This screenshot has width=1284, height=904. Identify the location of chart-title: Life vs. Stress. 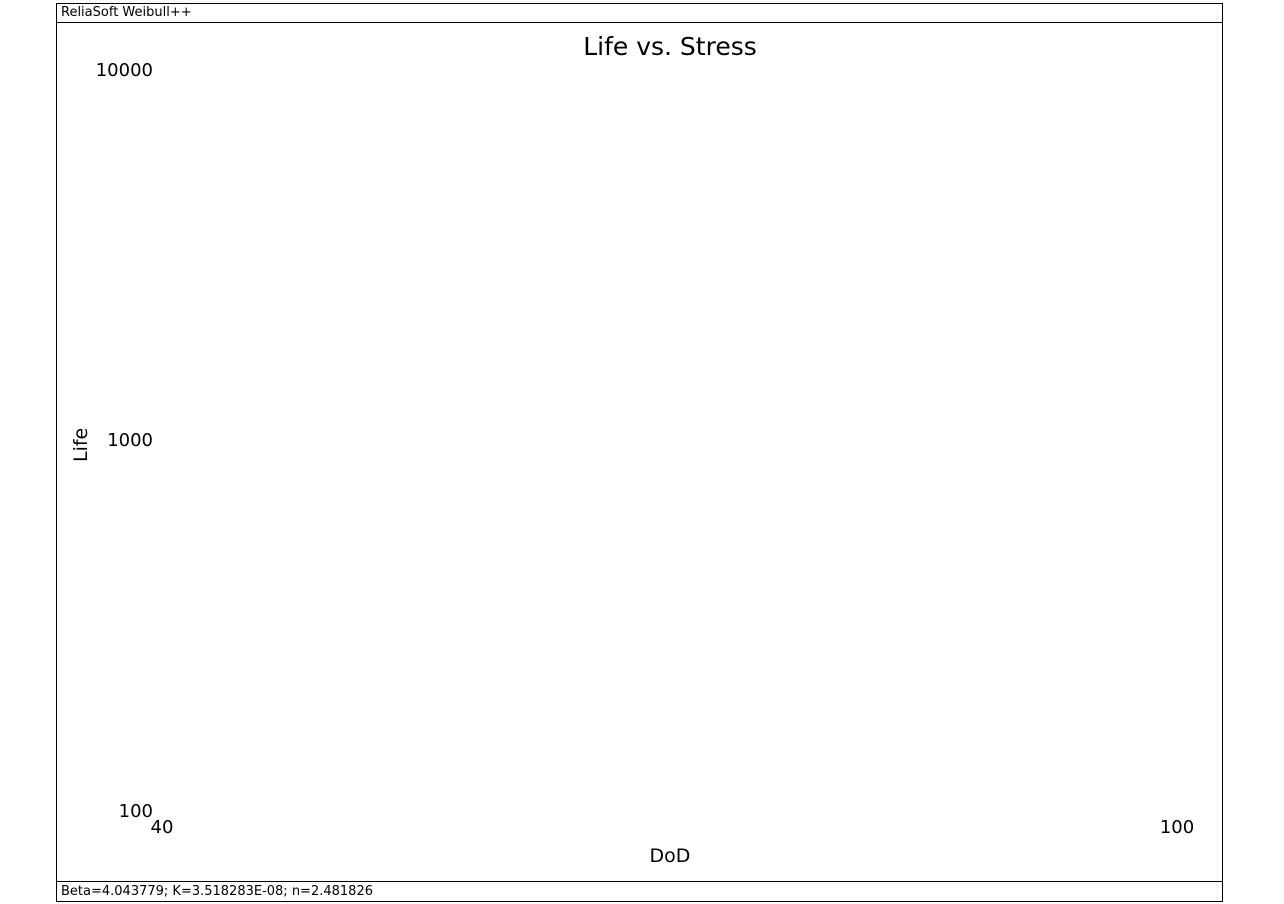
(670, 46).